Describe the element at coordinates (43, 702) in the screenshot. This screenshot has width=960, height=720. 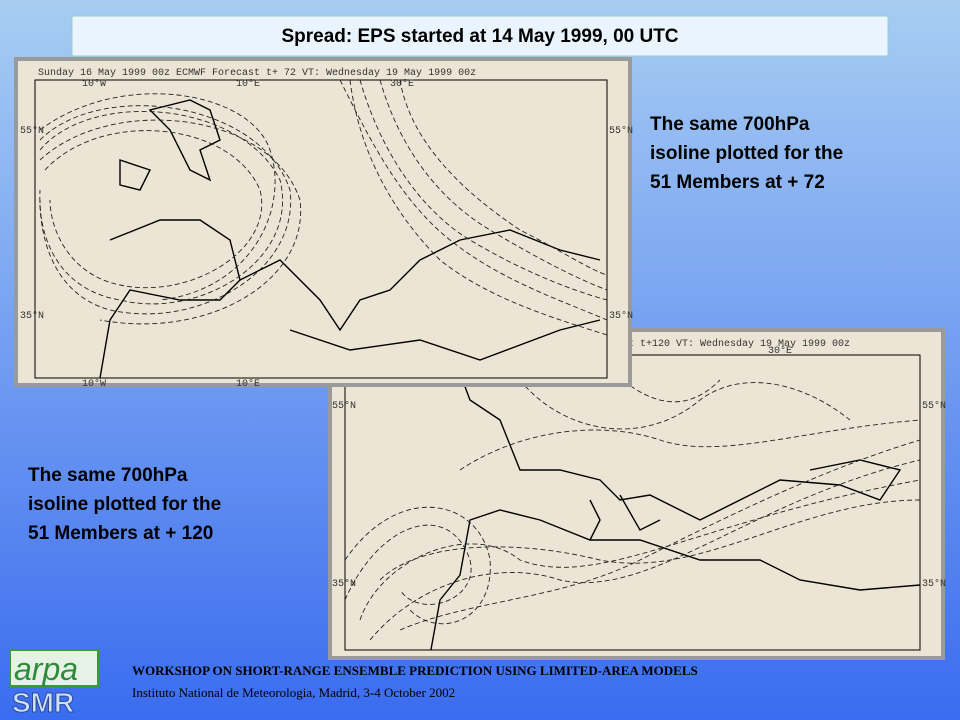
I see `logo-bottom: SMR` at that location.